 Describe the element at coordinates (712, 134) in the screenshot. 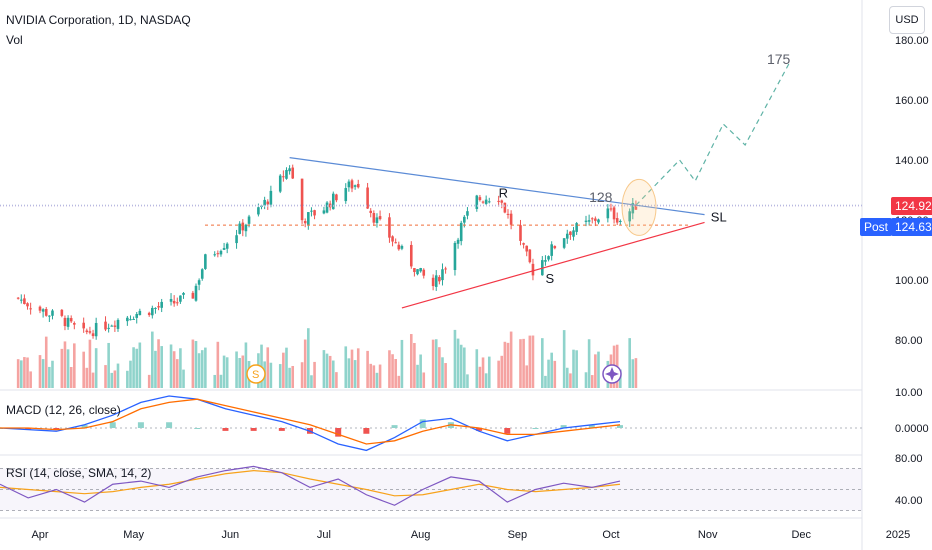

I see `projection-path` at that location.